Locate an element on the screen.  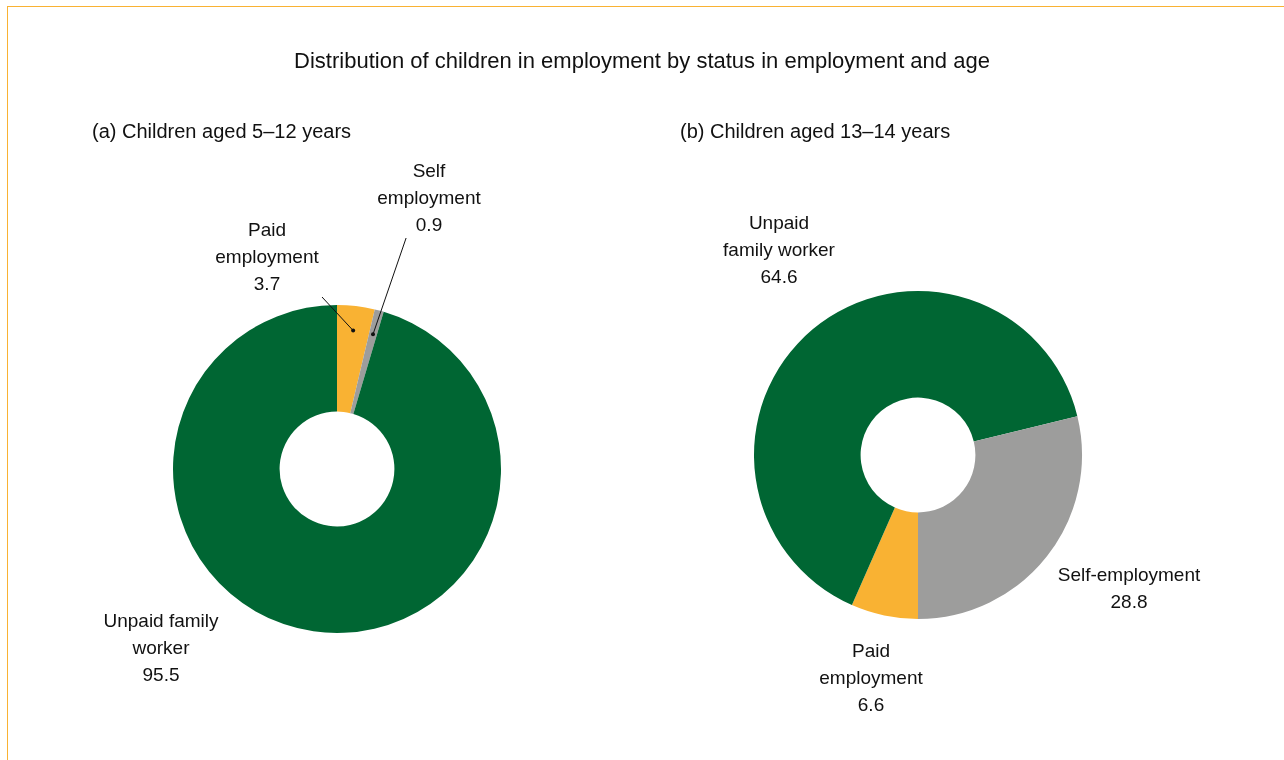
chart-subtitle: (b) Children aged 13–14 years is located at coordinates (815, 131).